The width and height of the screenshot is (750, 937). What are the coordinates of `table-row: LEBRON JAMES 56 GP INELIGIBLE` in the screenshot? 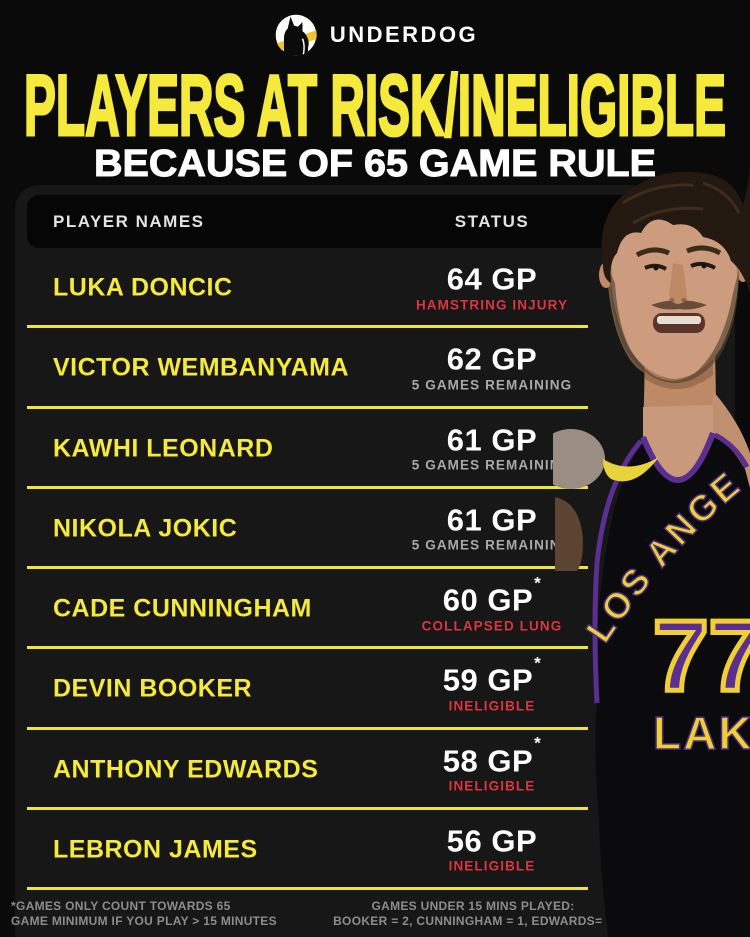 It's located at (375, 850).